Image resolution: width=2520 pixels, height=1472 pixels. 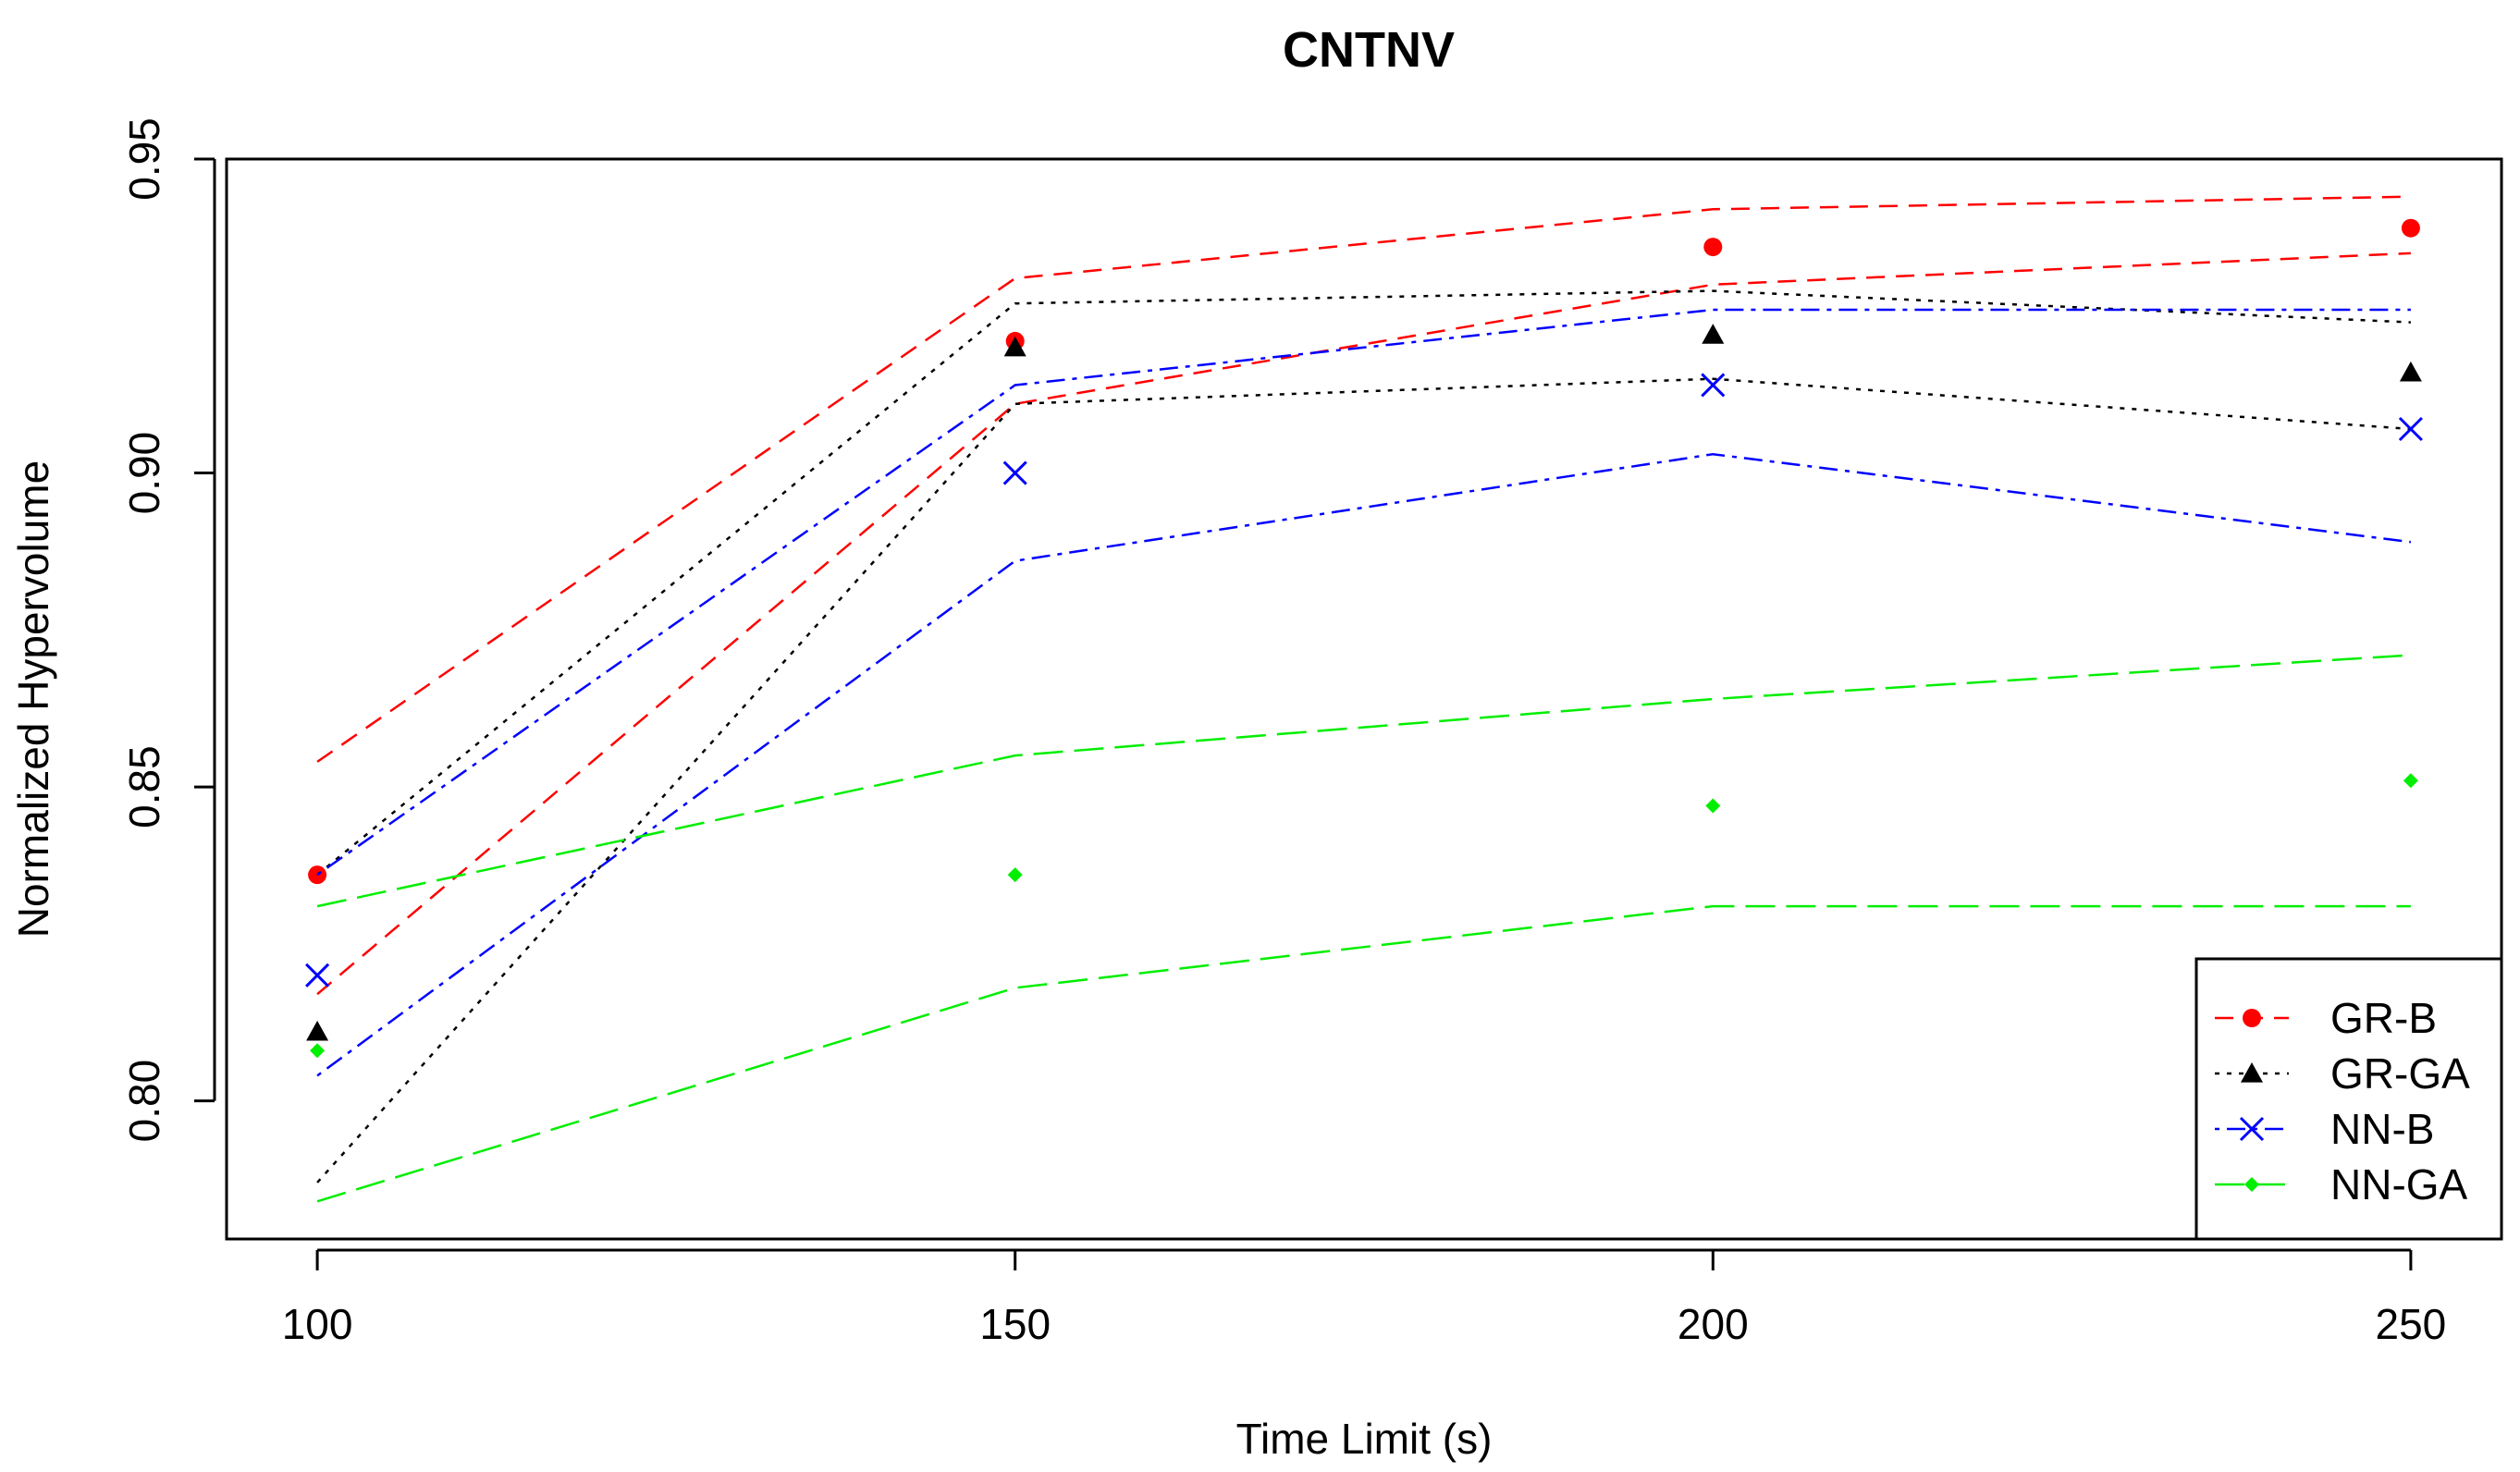 I want to click on legend-item-gr-ga: GR-GA, so click(x=2342, y=1073).